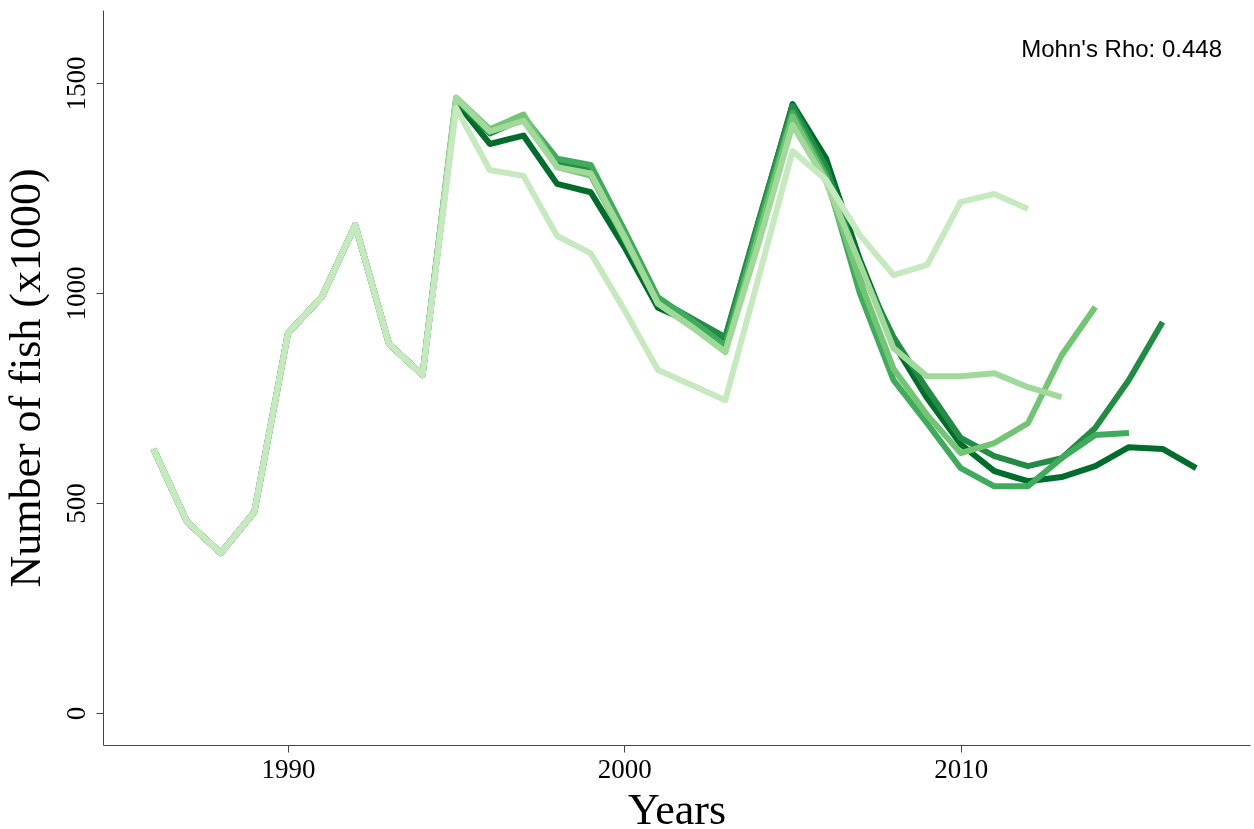  What do you see at coordinates (624, 768) in the screenshot?
I see `x-tick-label: 2000` at bounding box center [624, 768].